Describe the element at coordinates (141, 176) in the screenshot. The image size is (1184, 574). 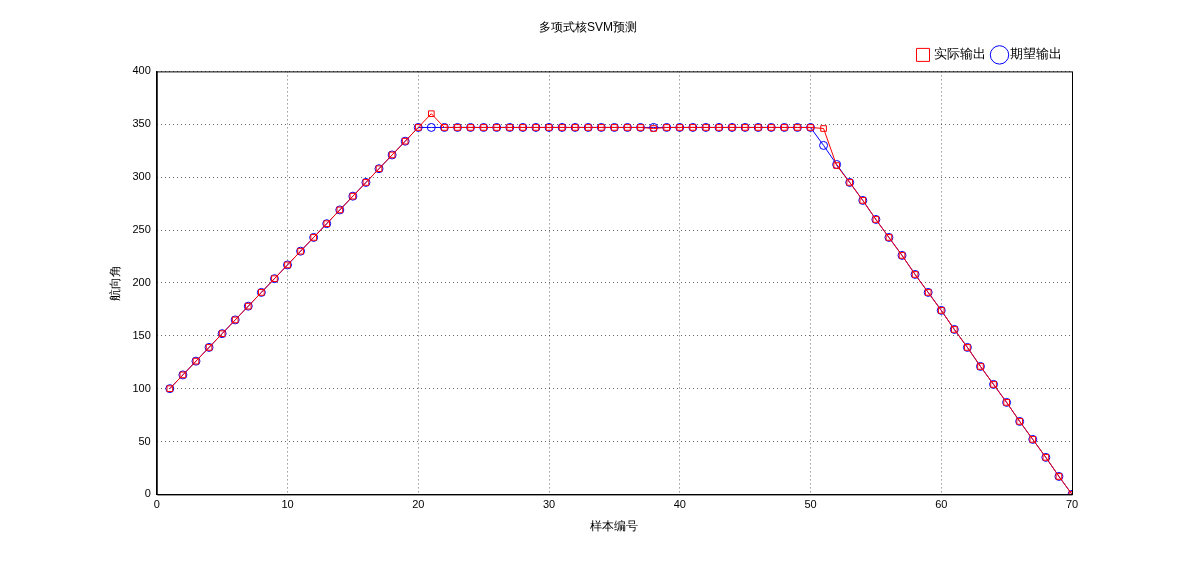
I see `y-tick-label: 300` at that location.